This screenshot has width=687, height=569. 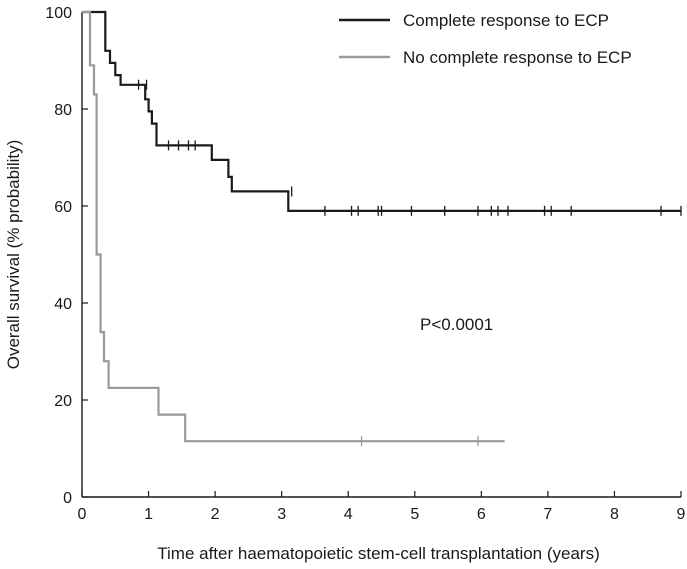 I want to click on y-tick-label: 40, so click(x=63, y=304).